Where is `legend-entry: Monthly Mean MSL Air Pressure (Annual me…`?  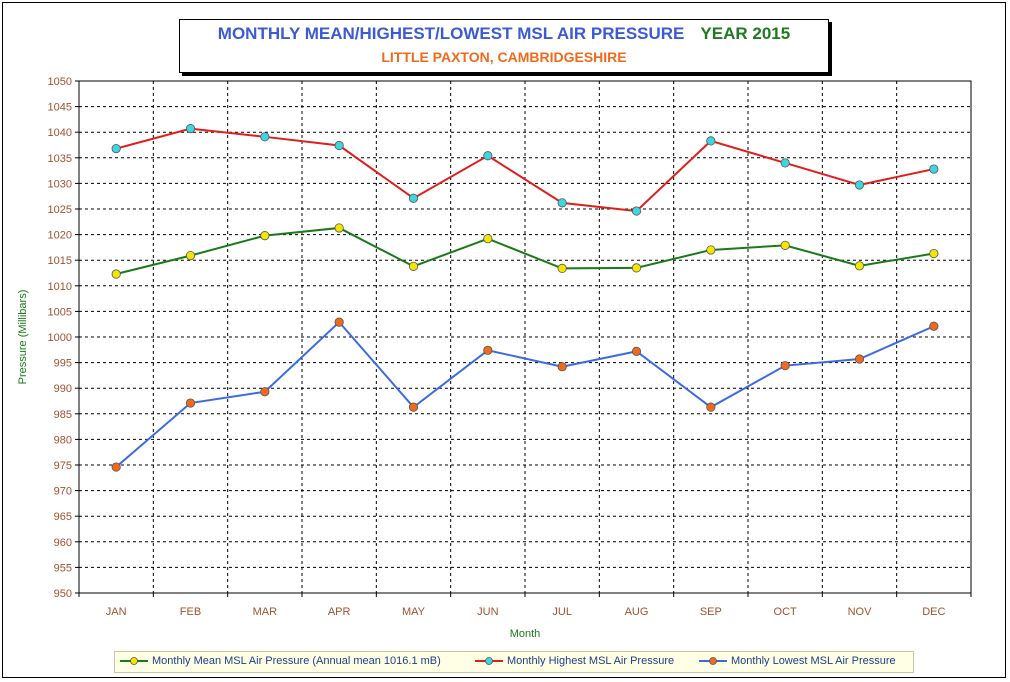 legend-entry: Monthly Mean MSL Air Pressure (Annual me… is located at coordinates (280, 661).